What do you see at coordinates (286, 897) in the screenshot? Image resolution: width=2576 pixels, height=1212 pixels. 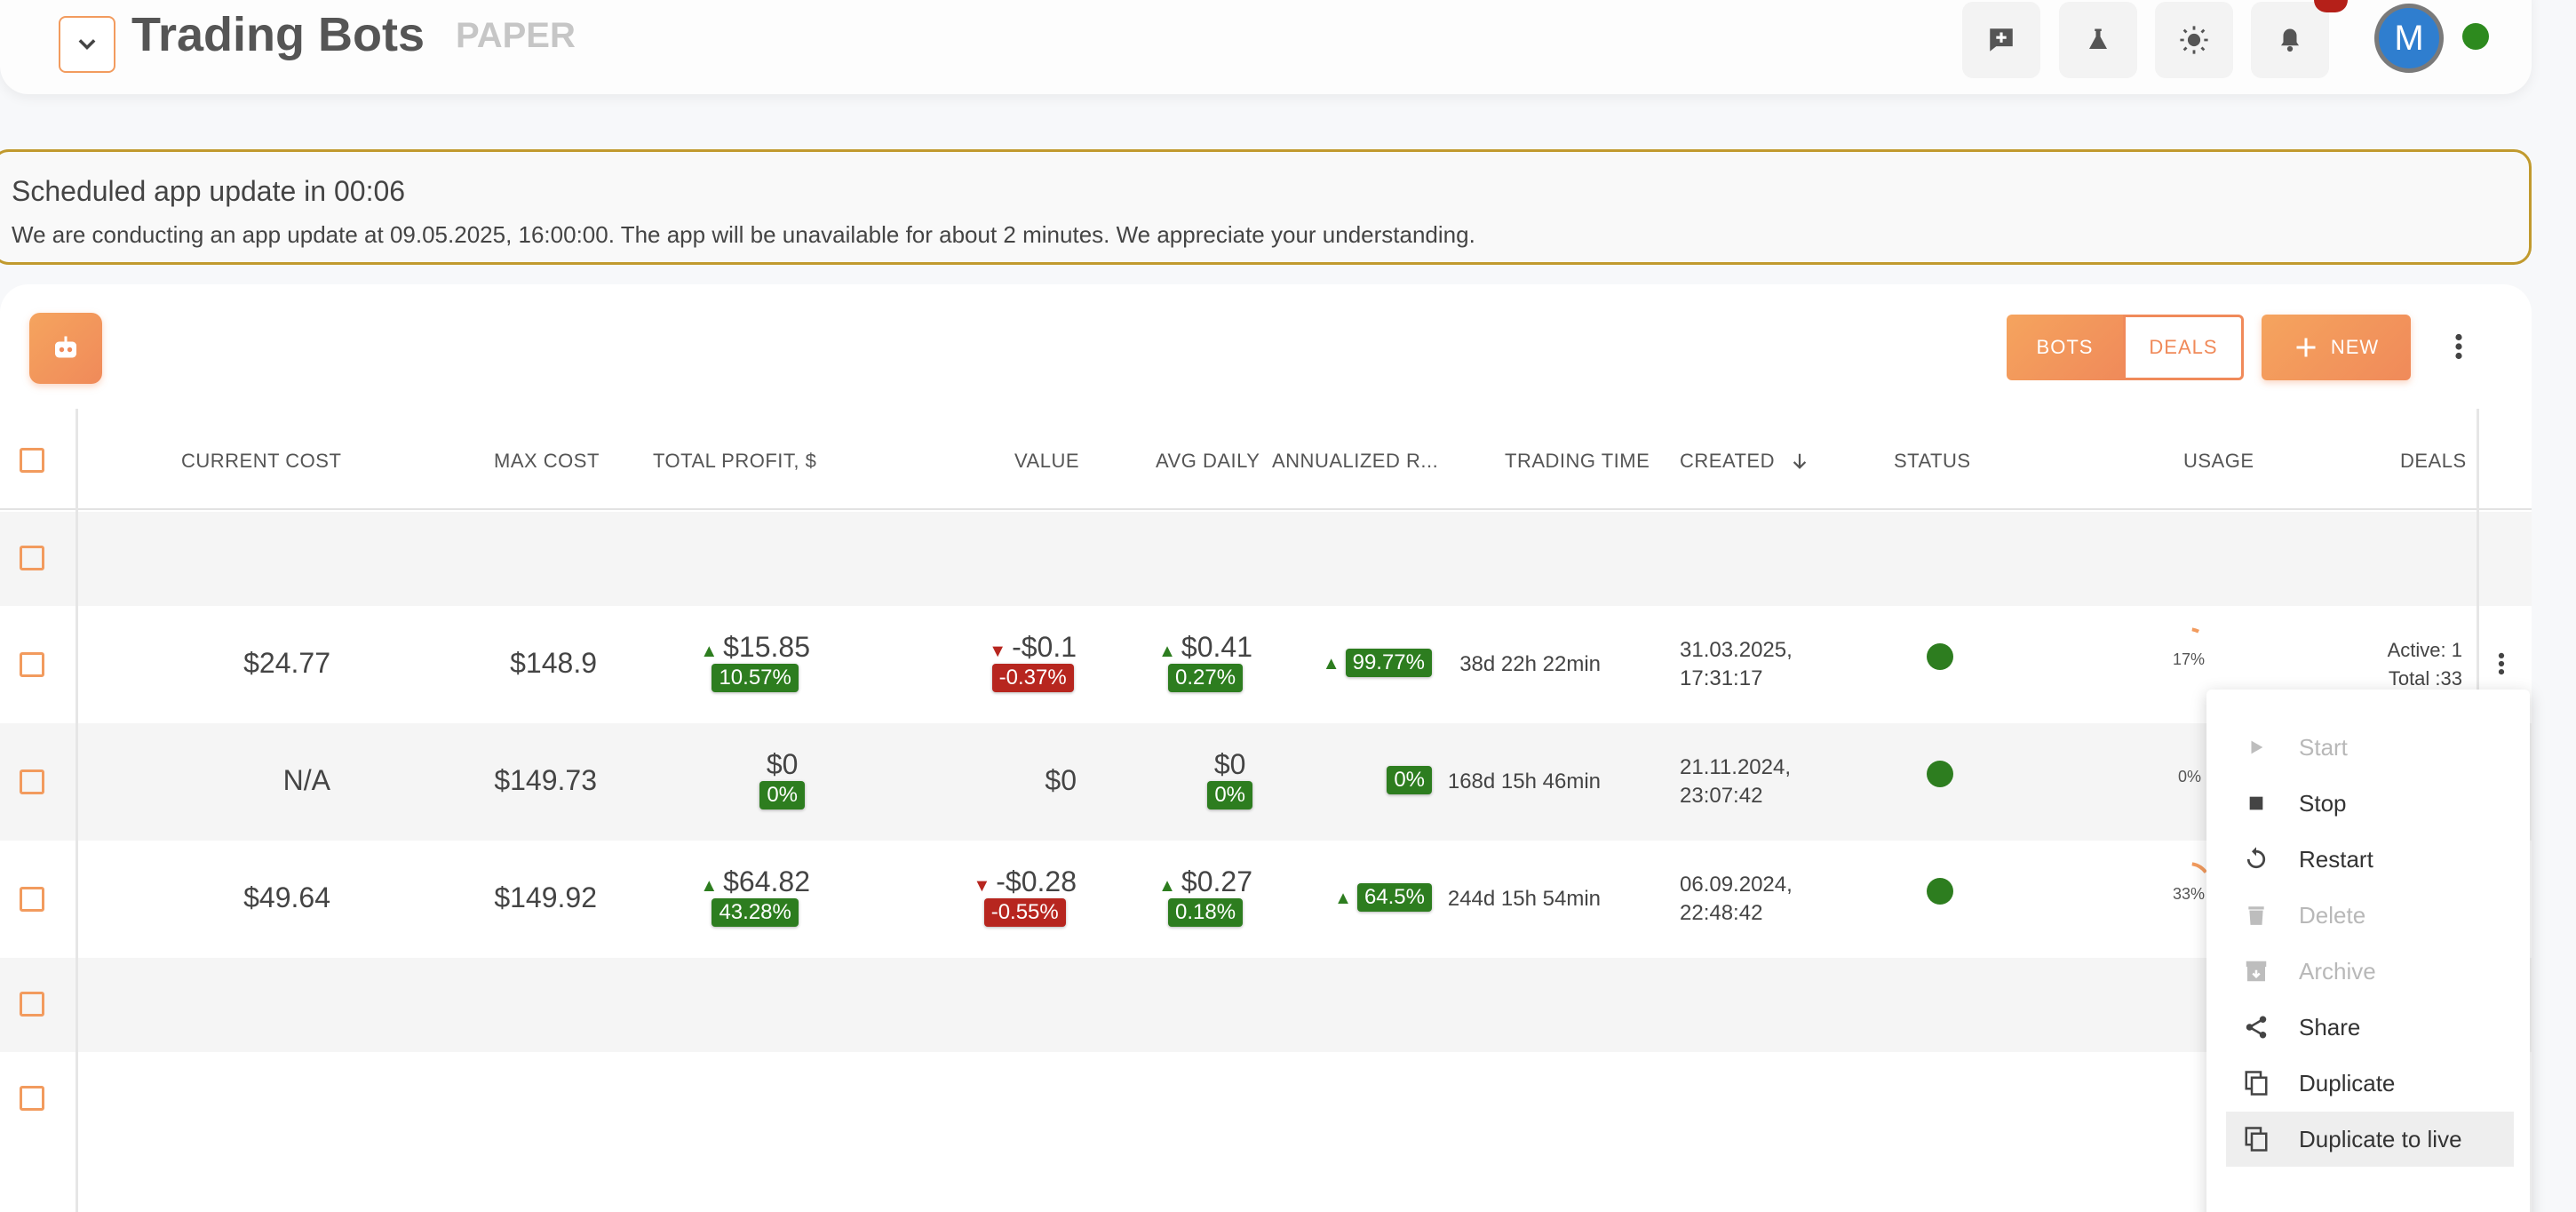 I see `current-cost: $49.64` at bounding box center [286, 897].